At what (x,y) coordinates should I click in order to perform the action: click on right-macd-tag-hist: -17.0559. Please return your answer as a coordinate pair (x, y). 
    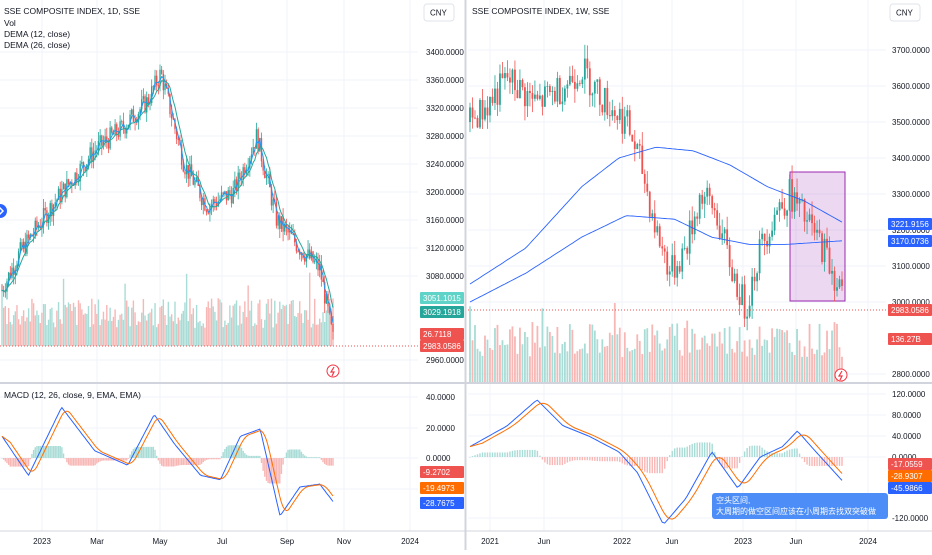
    Looking at the image, I should click on (907, 464).